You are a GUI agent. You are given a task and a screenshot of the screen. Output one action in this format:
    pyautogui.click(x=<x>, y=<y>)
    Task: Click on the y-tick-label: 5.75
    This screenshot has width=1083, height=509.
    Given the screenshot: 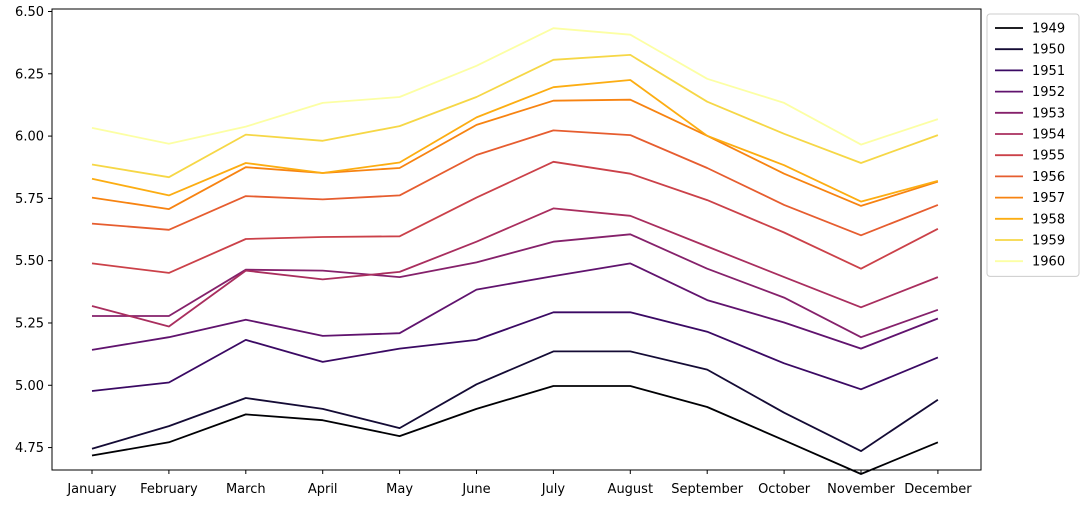 What is the action you would take?
    pyautogui.click(x=29, y=199)
    